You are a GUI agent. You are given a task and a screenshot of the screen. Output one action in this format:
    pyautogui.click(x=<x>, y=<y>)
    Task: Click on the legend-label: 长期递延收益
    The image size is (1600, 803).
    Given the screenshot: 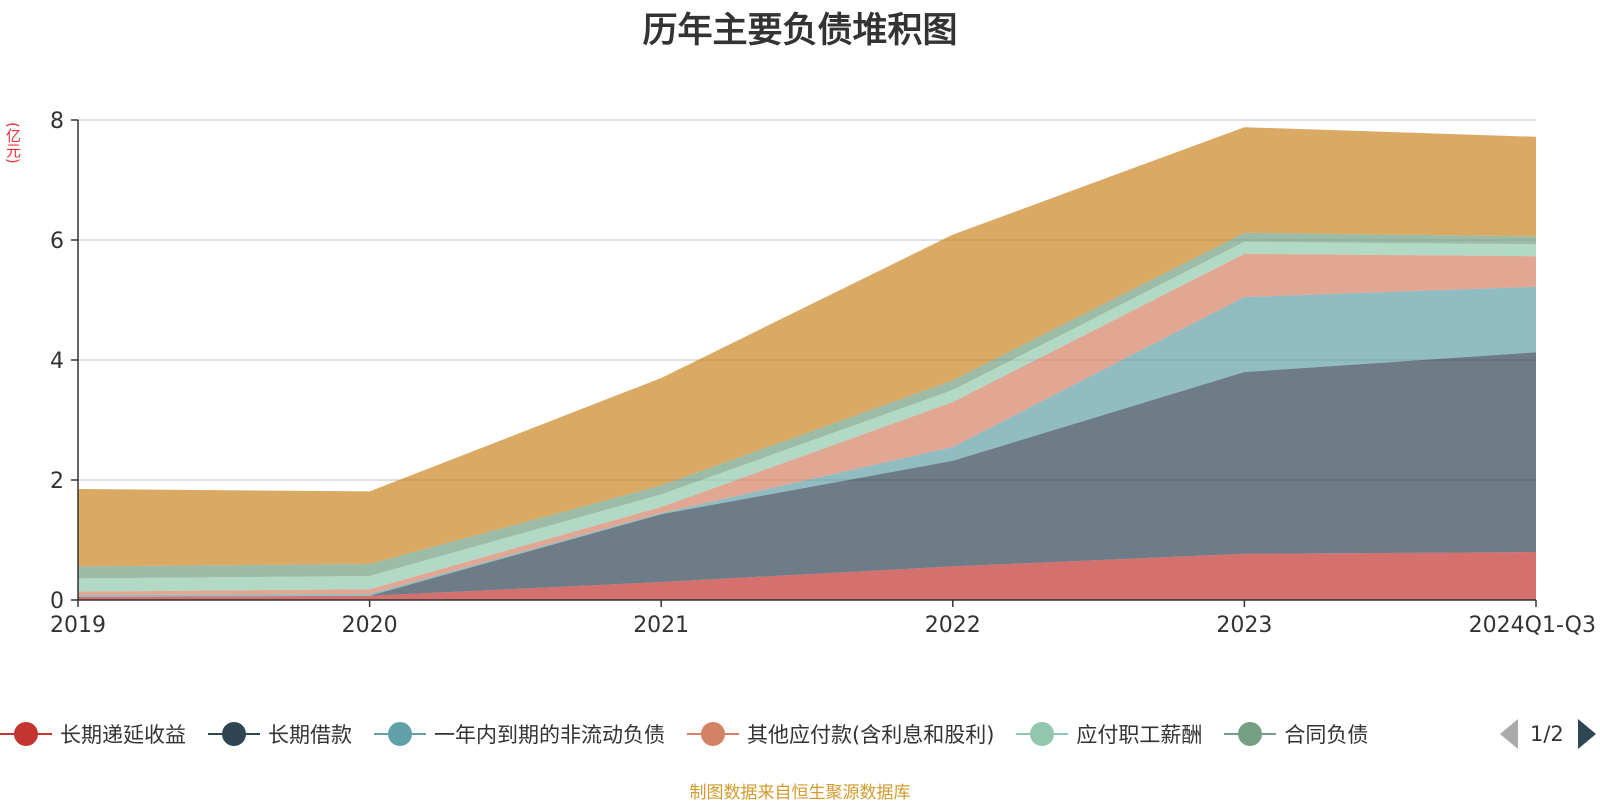 What is the action you would take?
    pyautogui.click(x=123, y=735)
    